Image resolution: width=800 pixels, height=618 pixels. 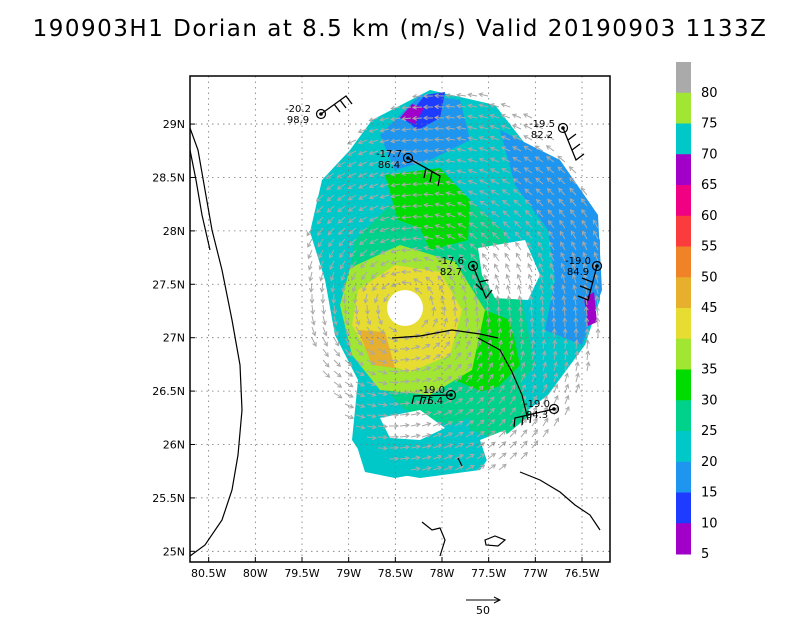 I want to click on wind-barb-icon, so click(x=587, y=283).